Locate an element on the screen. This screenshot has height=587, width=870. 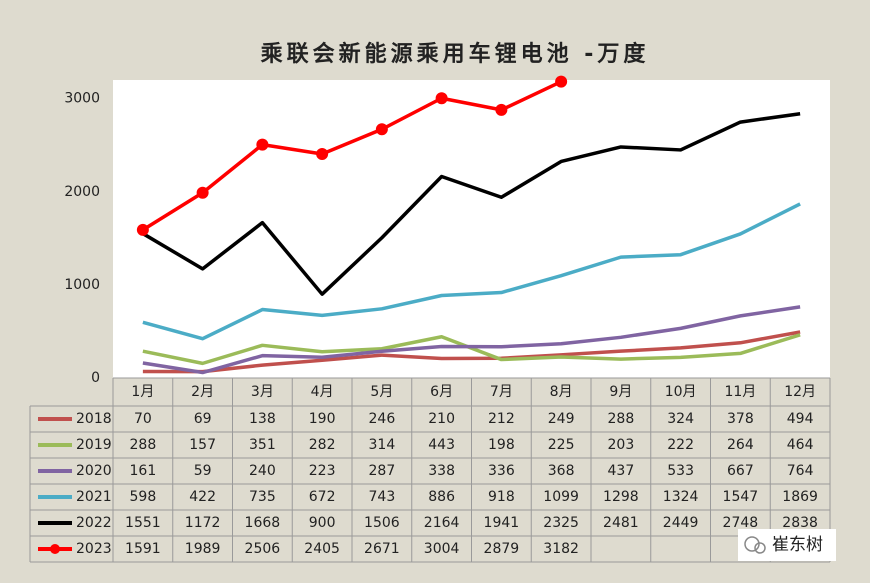
table-value: 190 is located at coordinates (322, 419).